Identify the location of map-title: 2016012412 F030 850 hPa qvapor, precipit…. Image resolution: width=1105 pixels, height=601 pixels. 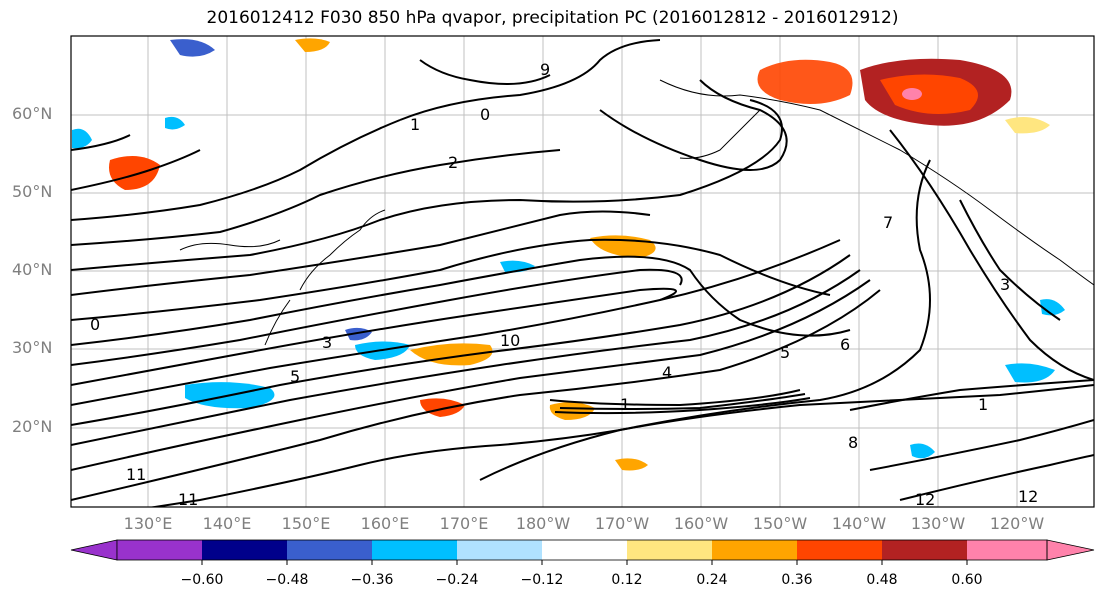
(552, 18).